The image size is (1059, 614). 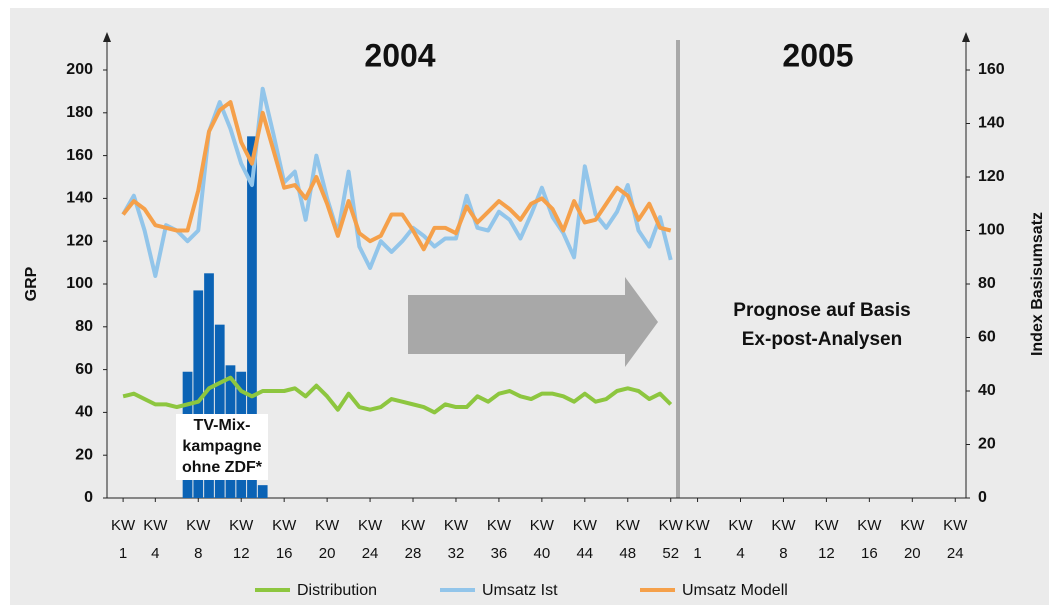 What do you see at coordinates (84, 454) in the screenshot?
I see `y-tick-label: 20` at bounding box center [84, 454].